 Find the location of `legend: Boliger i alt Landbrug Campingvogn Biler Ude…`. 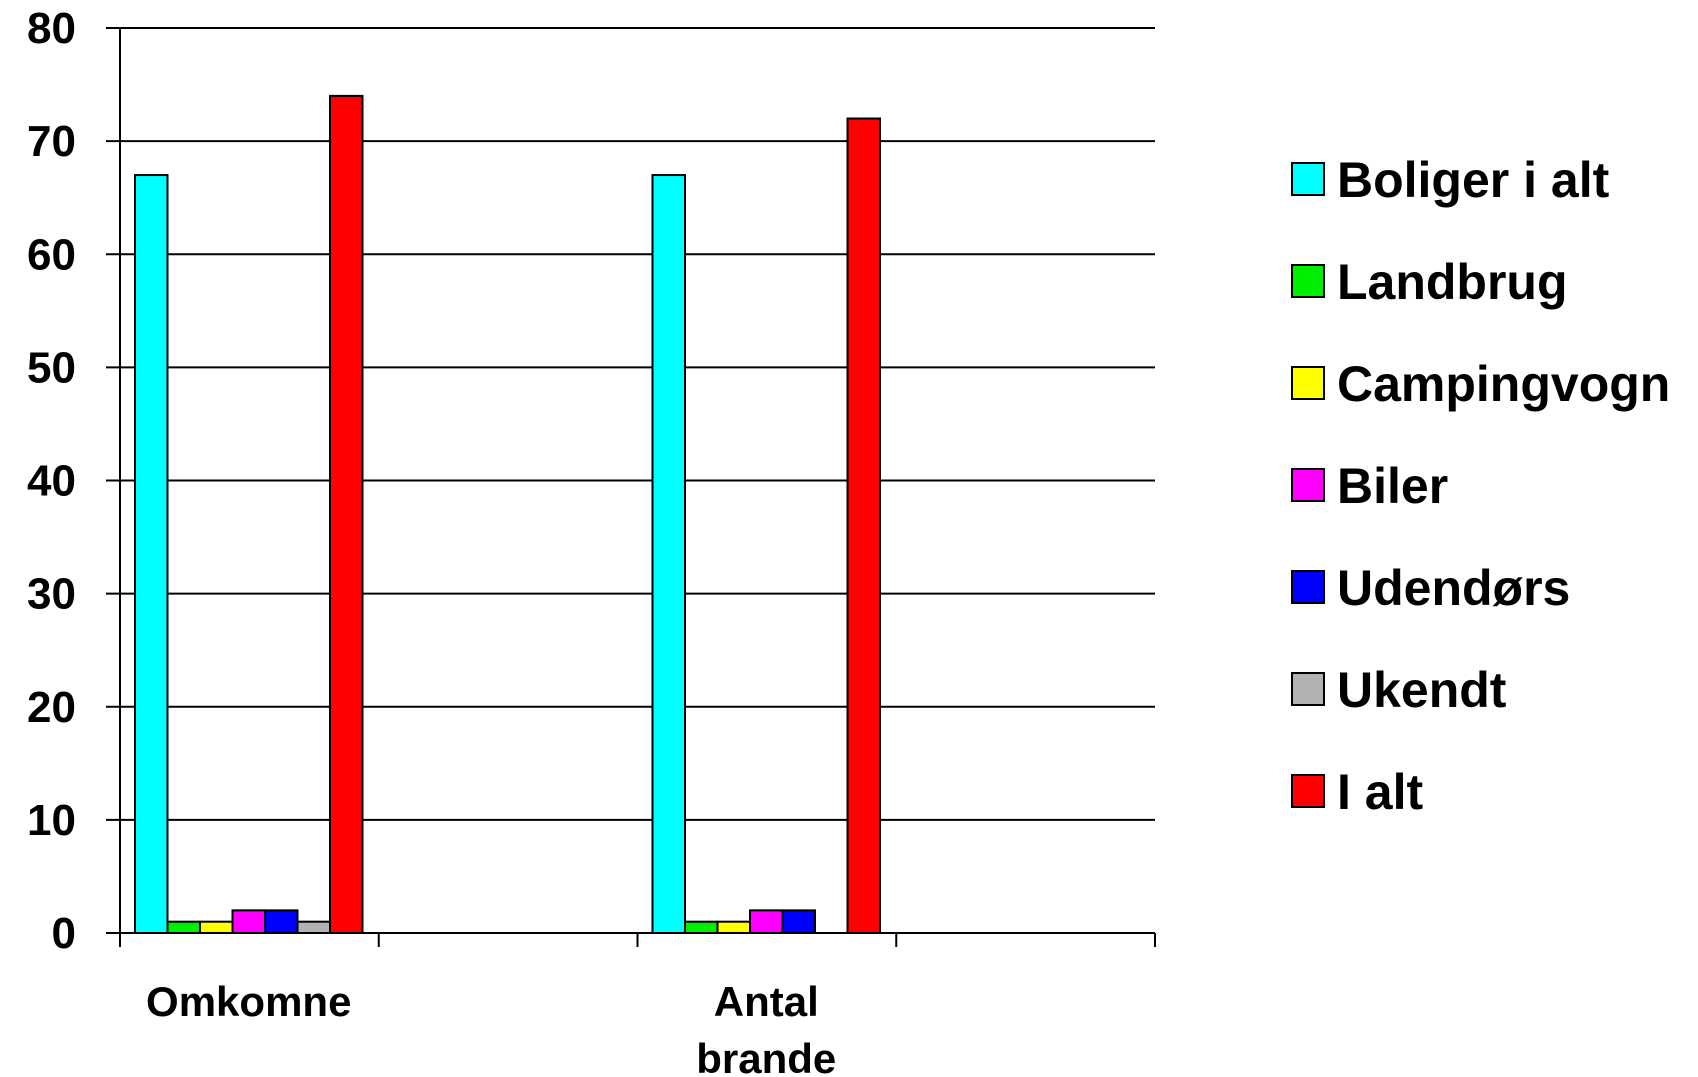

legend: Boliger i alt Landbrug Campingvogn Biler Ude… is located at coordinates (1480, 486).